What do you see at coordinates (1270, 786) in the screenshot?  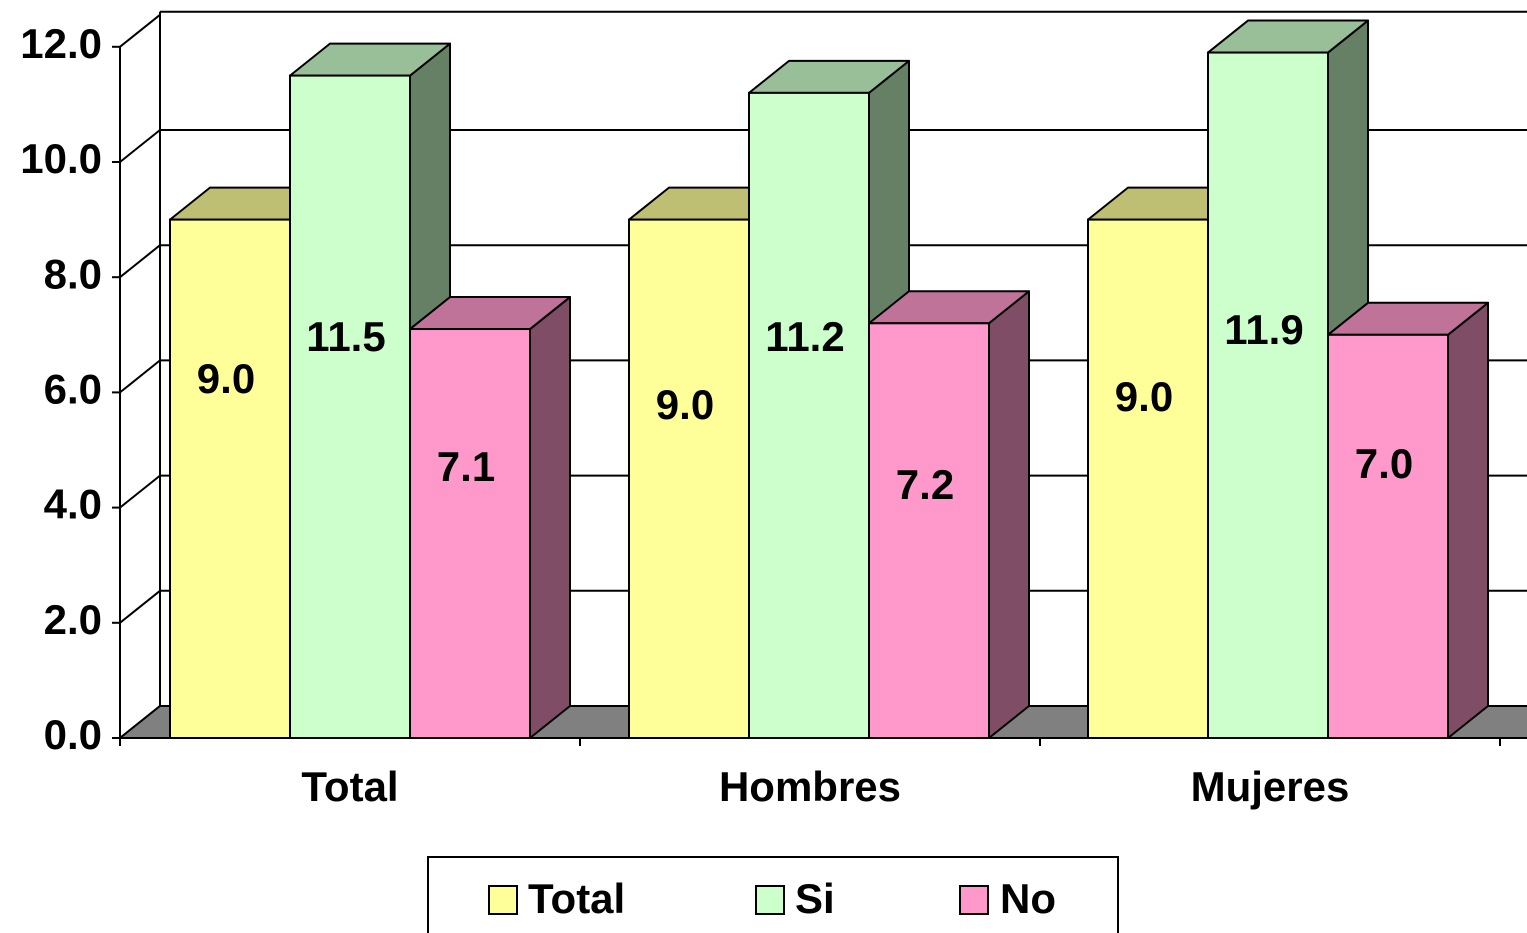 I see `x-category-label: Mujeres` at bounding box center [1270, 786].